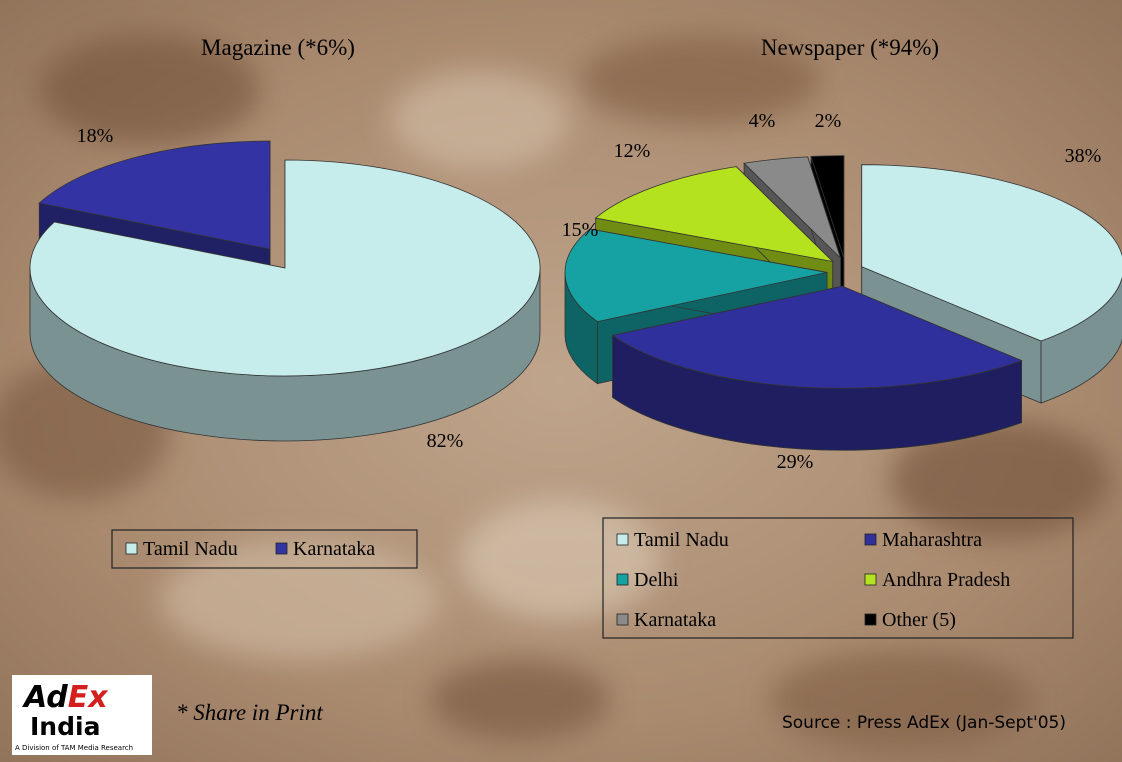 The width and height of the screenshot is (1122, 762). What do you see at coordinates (919, 620) in the screenshot?
I see `legend-label: Other (5)` at bounding box center [919, 620].